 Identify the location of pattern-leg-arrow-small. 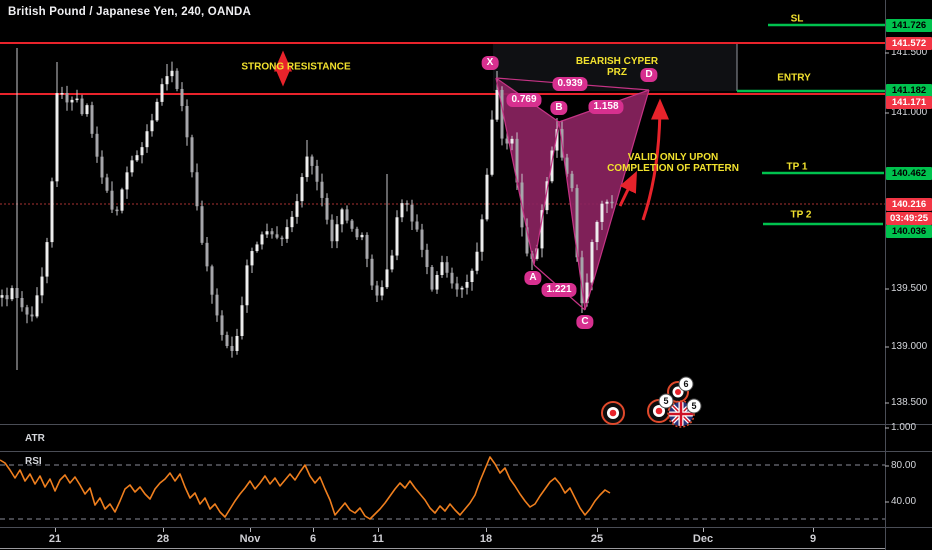
(627, 188).